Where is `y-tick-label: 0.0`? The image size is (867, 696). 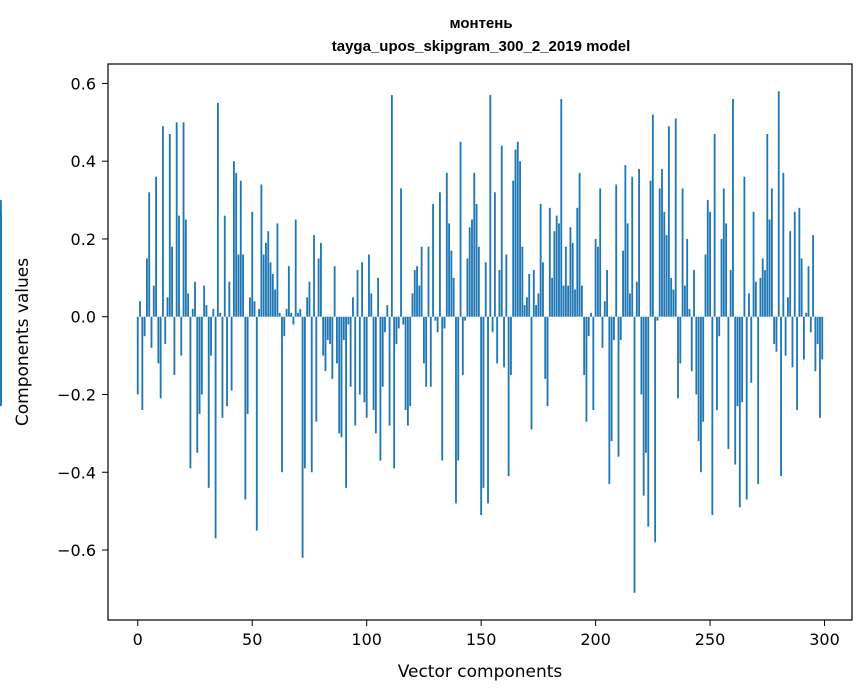 y-tick-label: 0.0 is located at coordinates (83, 317).